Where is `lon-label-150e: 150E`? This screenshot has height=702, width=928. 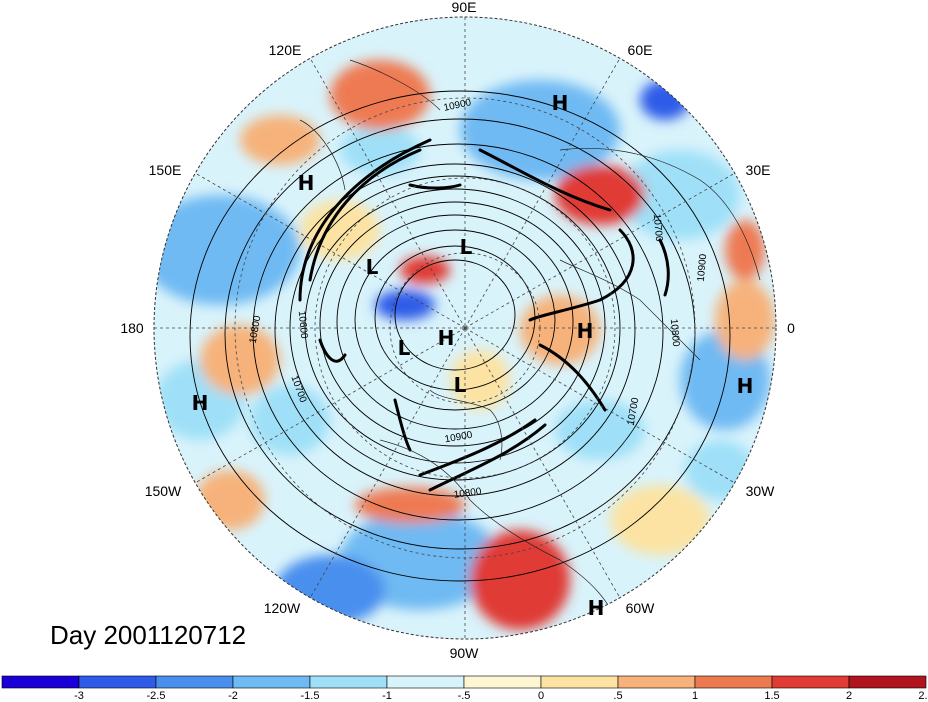 lon-label-150e: 150E is located at coordinates (165, 170).